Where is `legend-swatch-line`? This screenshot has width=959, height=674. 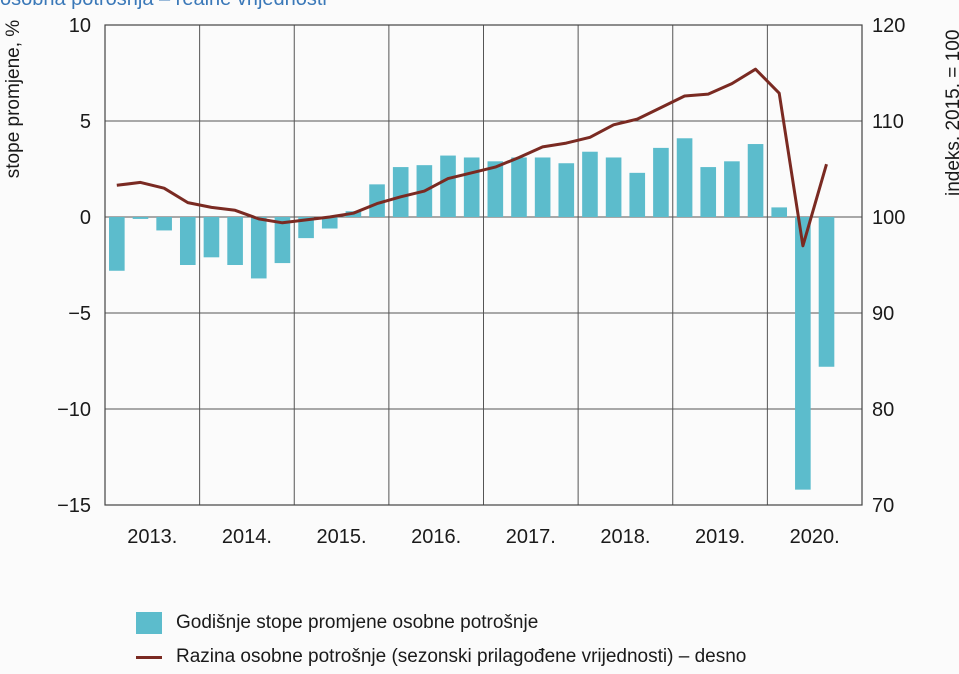 legend-swatch-line is located at coordinates (149, 657).